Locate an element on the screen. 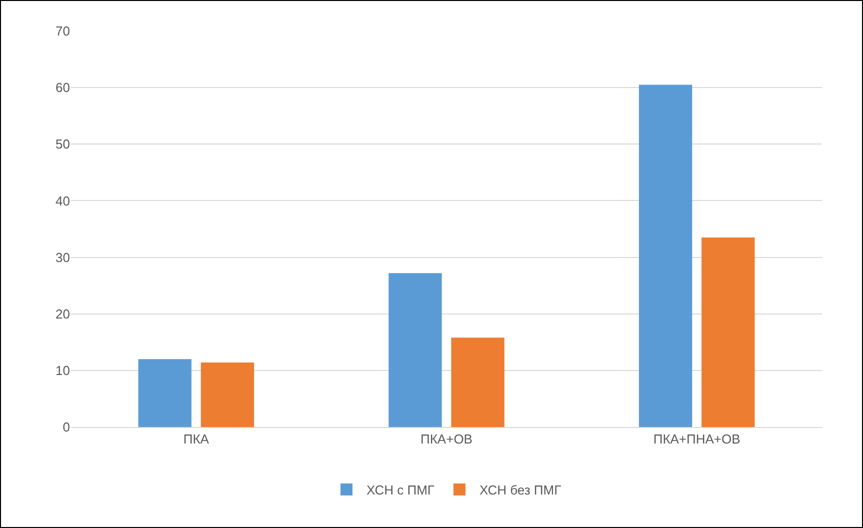 The width and height of the screenshot is (863, 528). y-tick-label: 40 is located at coordinates (63, 200).